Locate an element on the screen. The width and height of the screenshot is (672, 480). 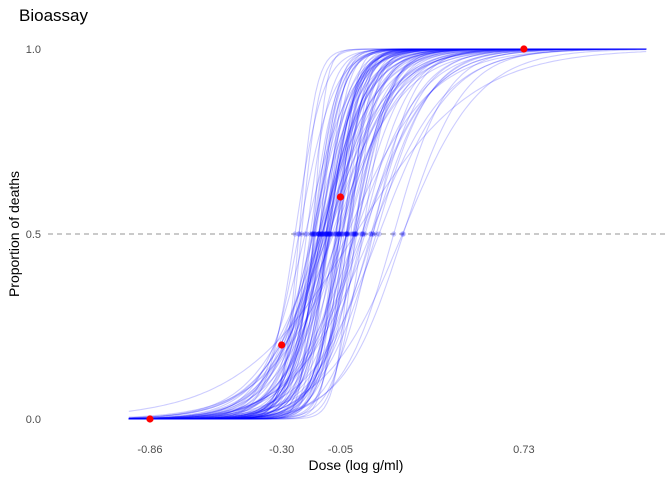
x-tick-label: -0.30 is located at coordinates (281, 450).